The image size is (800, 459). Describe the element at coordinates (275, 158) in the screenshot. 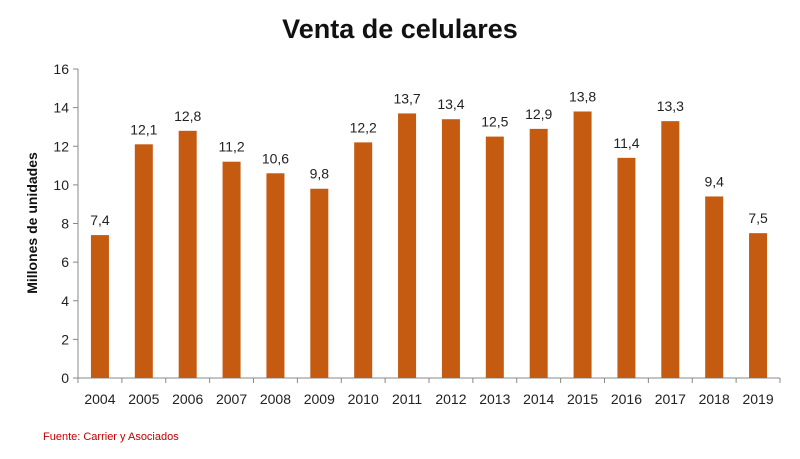

I see `data-label-2008: 10,6` at that location.